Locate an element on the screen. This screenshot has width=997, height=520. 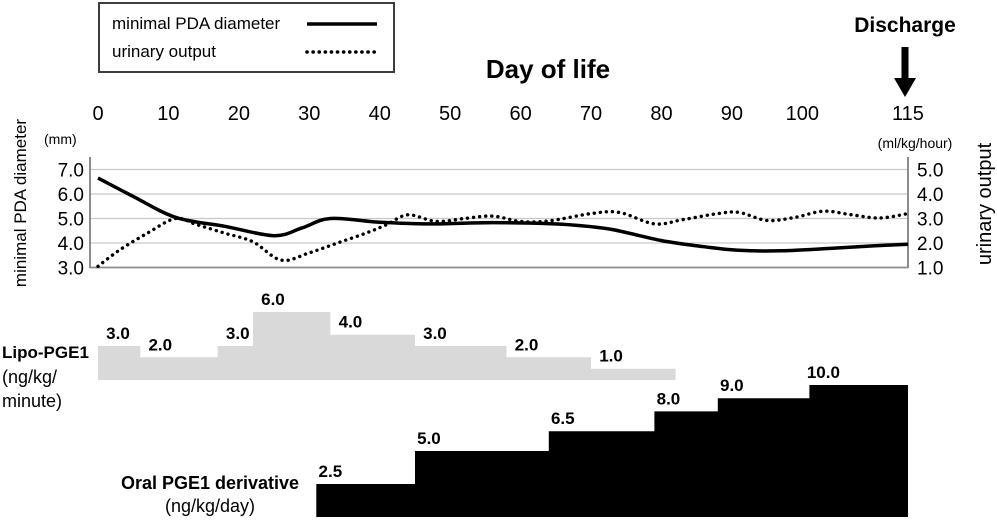
minimal-pda-diameter-line is located at coordinates (503, 214).